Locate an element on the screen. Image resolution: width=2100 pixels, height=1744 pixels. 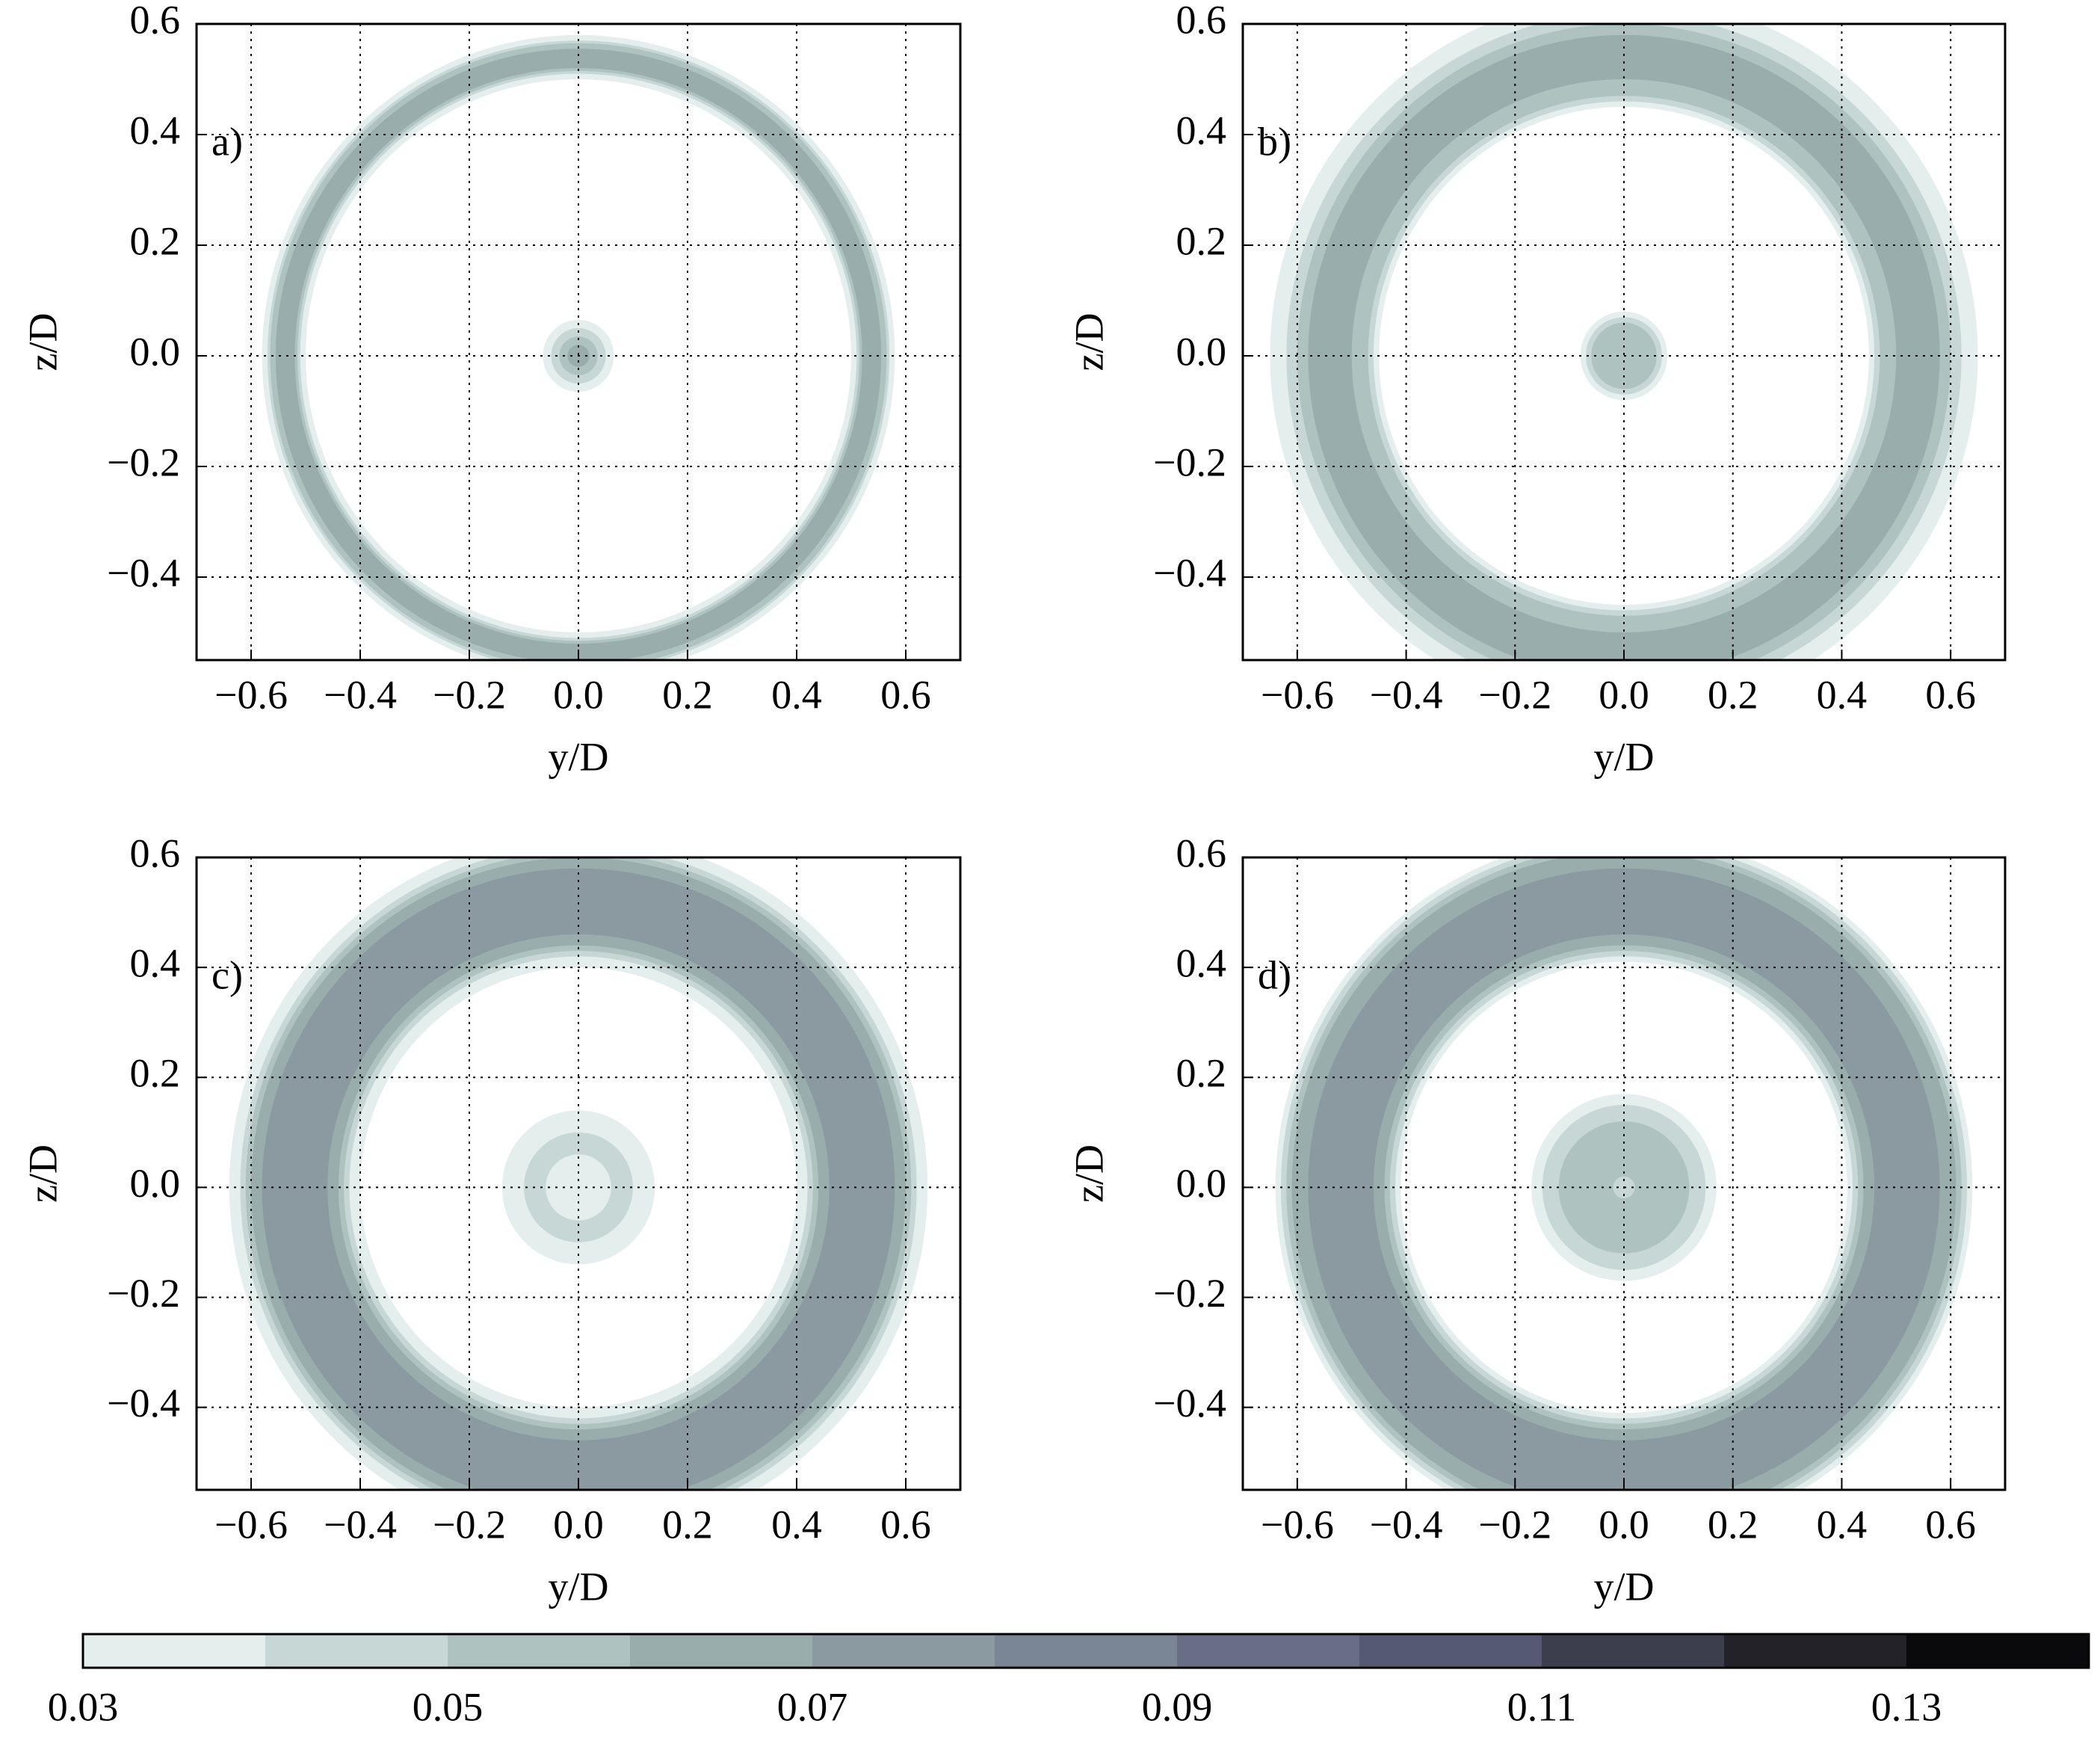
colorbar-tick-label: 0.09 is located at coordinates (1177, 1706).